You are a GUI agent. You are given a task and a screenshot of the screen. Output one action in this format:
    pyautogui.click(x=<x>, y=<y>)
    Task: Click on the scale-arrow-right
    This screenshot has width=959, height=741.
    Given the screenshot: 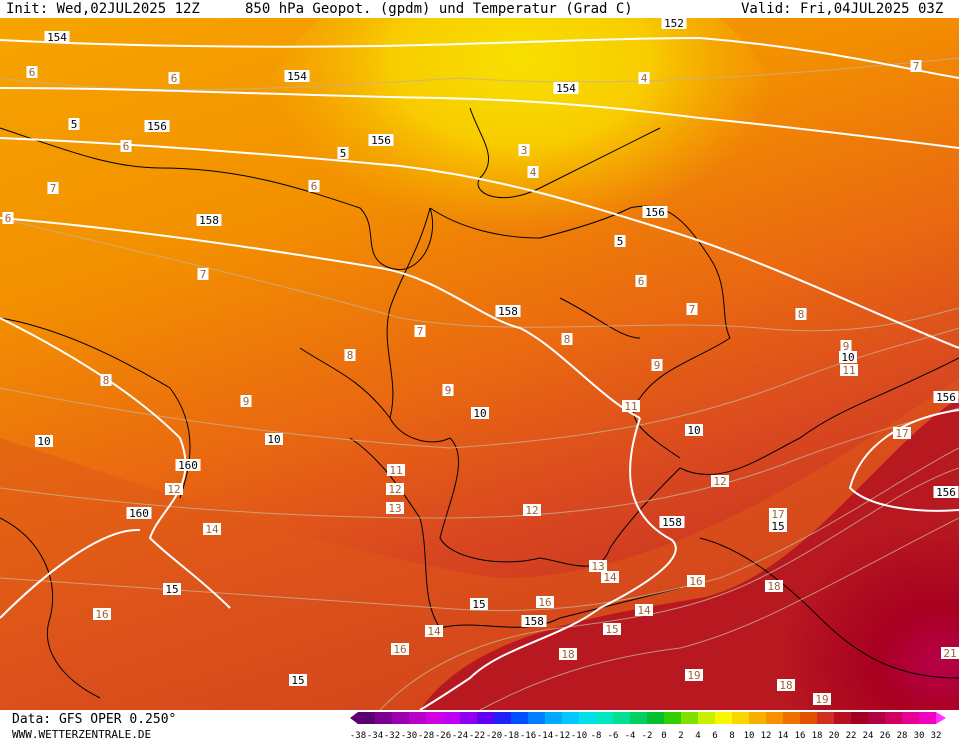 What is the action you would take?
    pyautogui.click(x=941, y=718)
    